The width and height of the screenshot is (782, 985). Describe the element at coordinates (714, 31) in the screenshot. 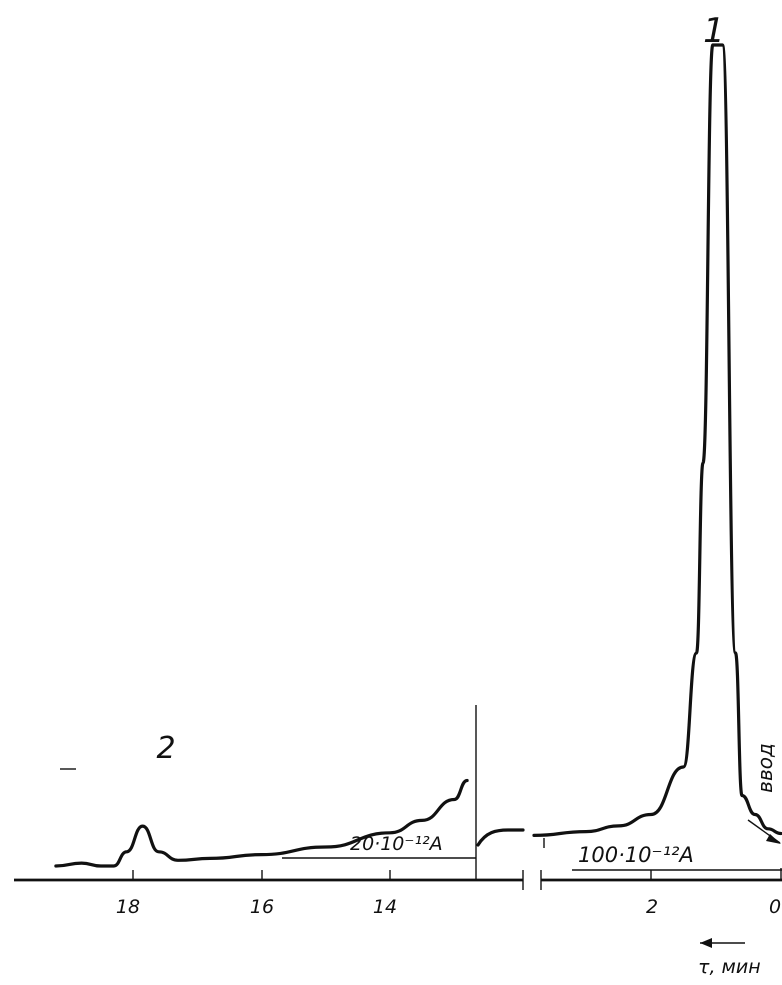

I see `peak-label-1: 1` at that location.